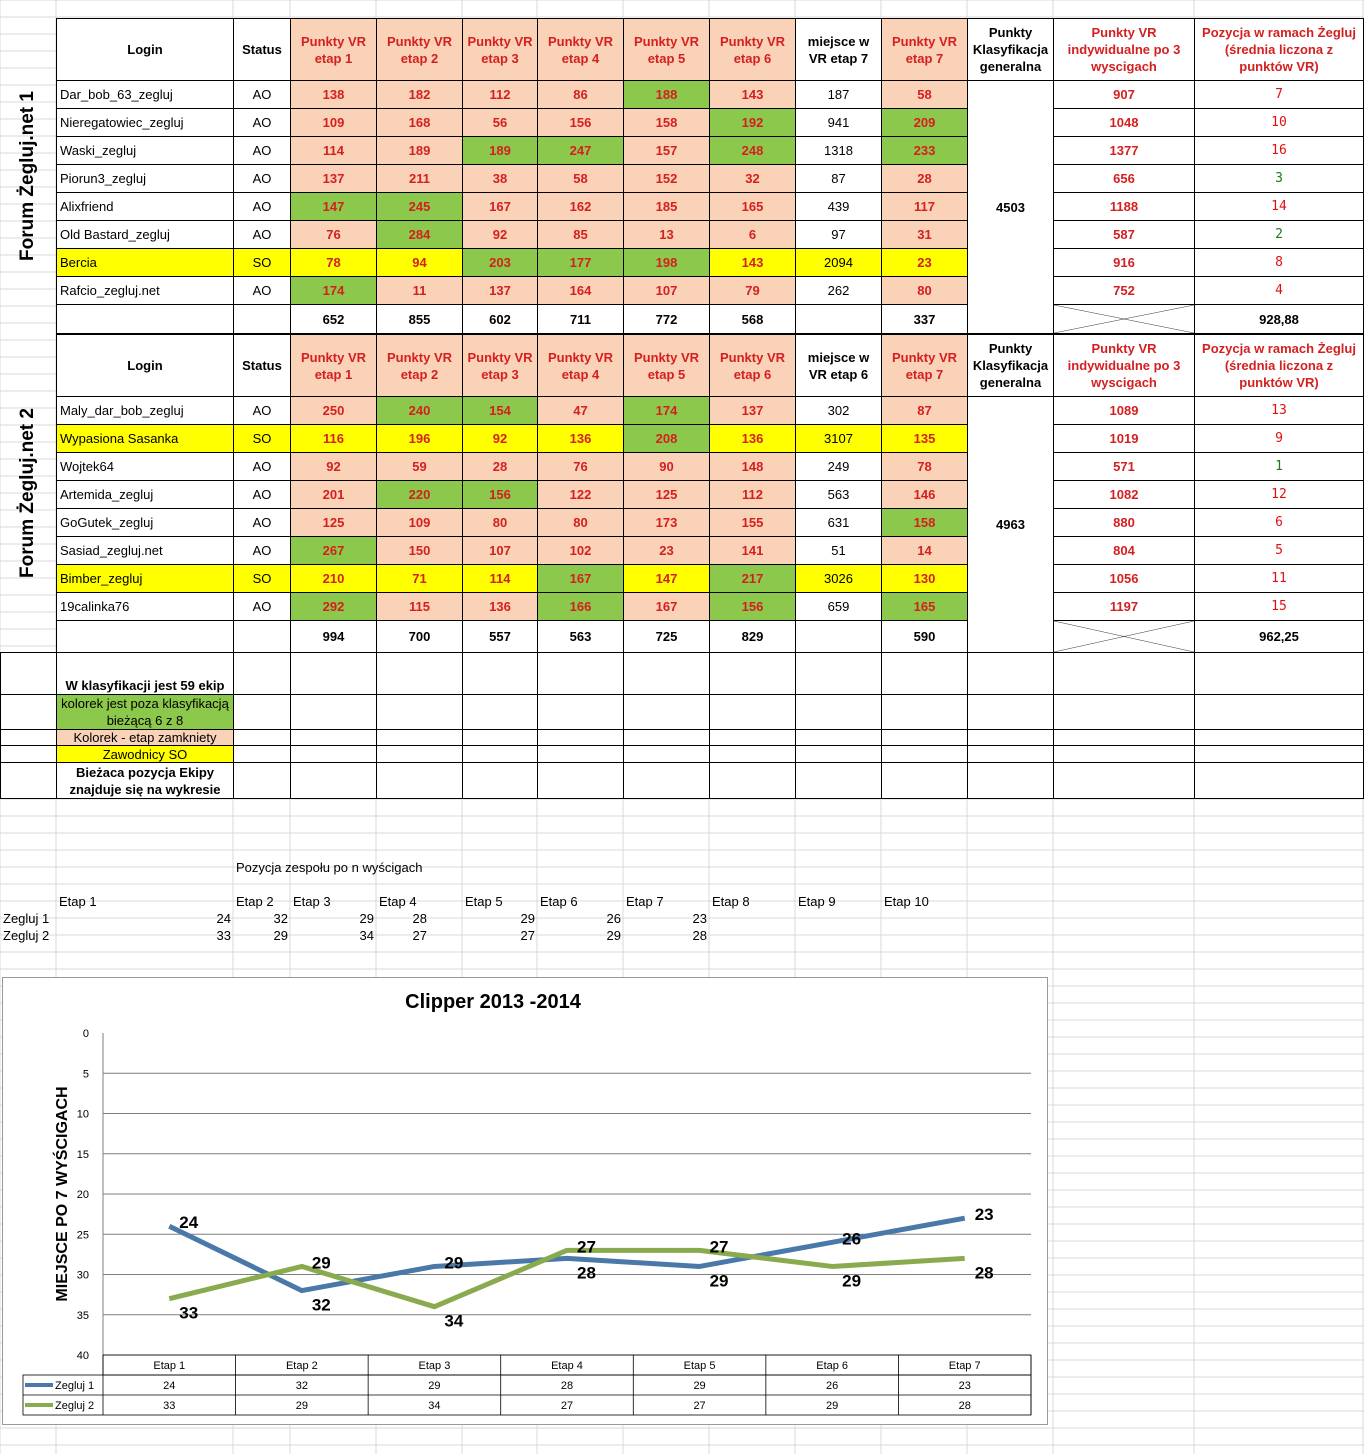 This screenshot has width=1364, height=1454. What do you see at coordinates (1279, 234) in the screenshot?
I see `team-position: 2` at bounding box center [1279, 234].